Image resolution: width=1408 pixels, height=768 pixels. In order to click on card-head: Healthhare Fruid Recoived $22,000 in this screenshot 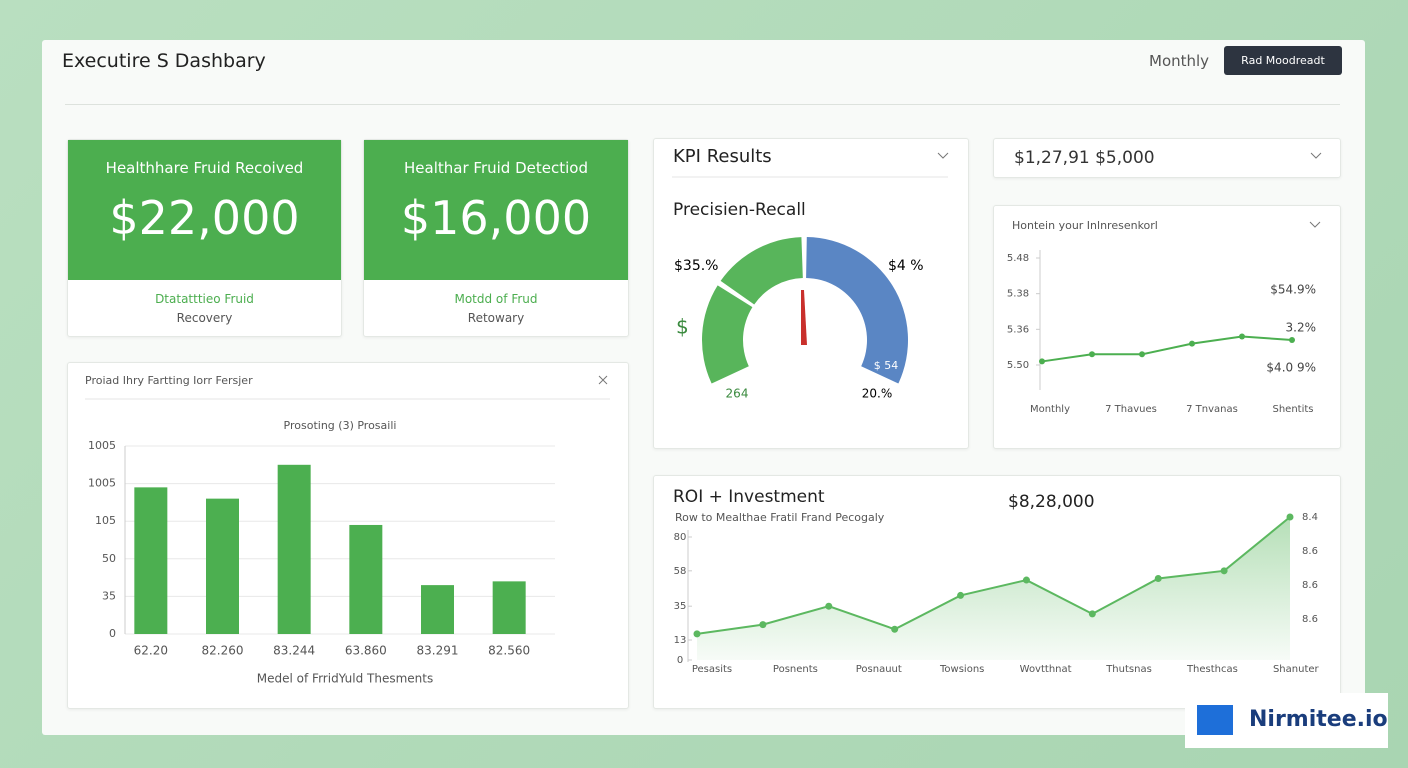, I will do `click(204, 210)`.